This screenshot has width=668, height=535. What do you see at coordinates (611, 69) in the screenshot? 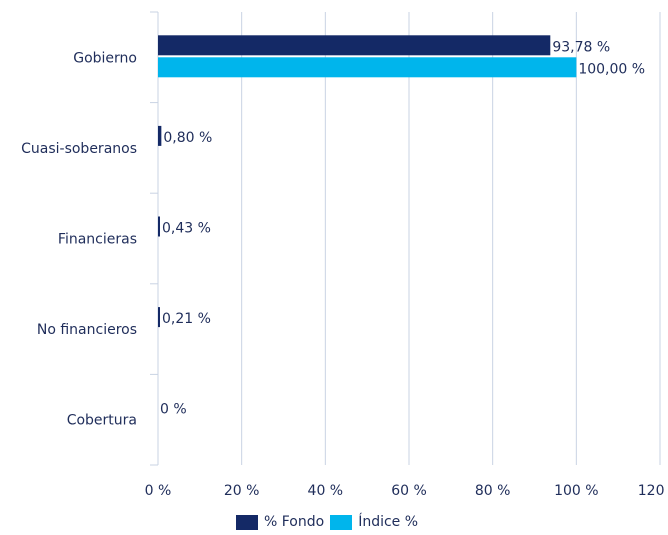
I see `data-label: 100,00 %` at bounding box center [611, 69].